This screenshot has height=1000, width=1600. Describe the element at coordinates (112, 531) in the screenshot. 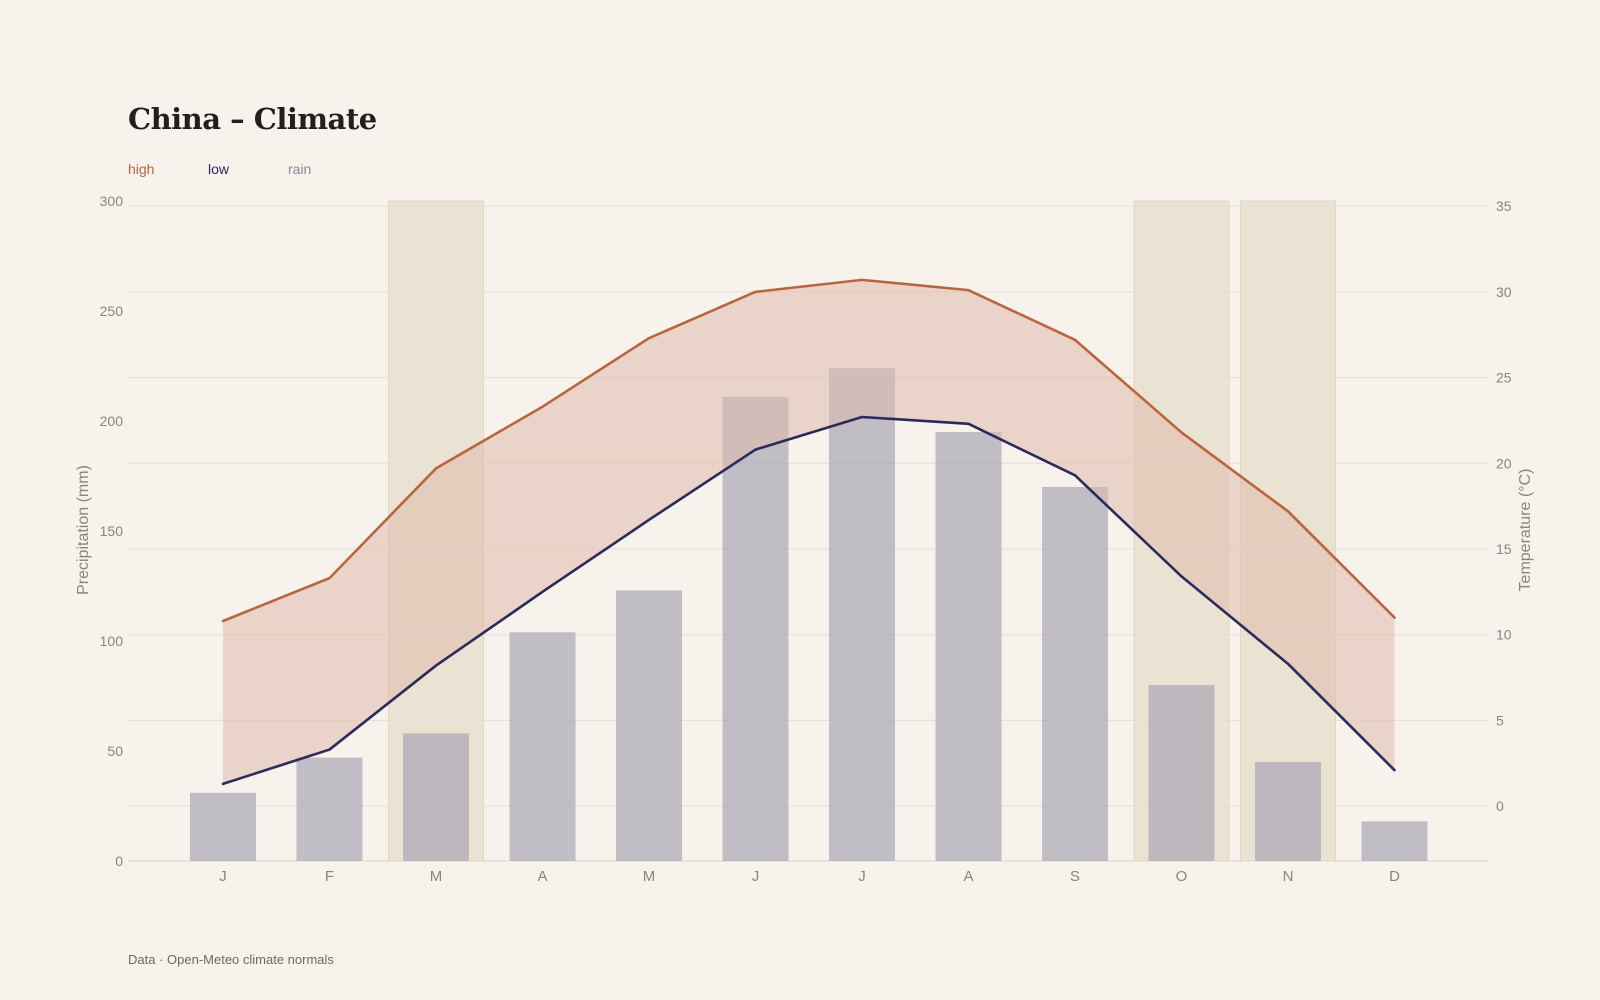

I see `y-tick-label: 150` at that location.